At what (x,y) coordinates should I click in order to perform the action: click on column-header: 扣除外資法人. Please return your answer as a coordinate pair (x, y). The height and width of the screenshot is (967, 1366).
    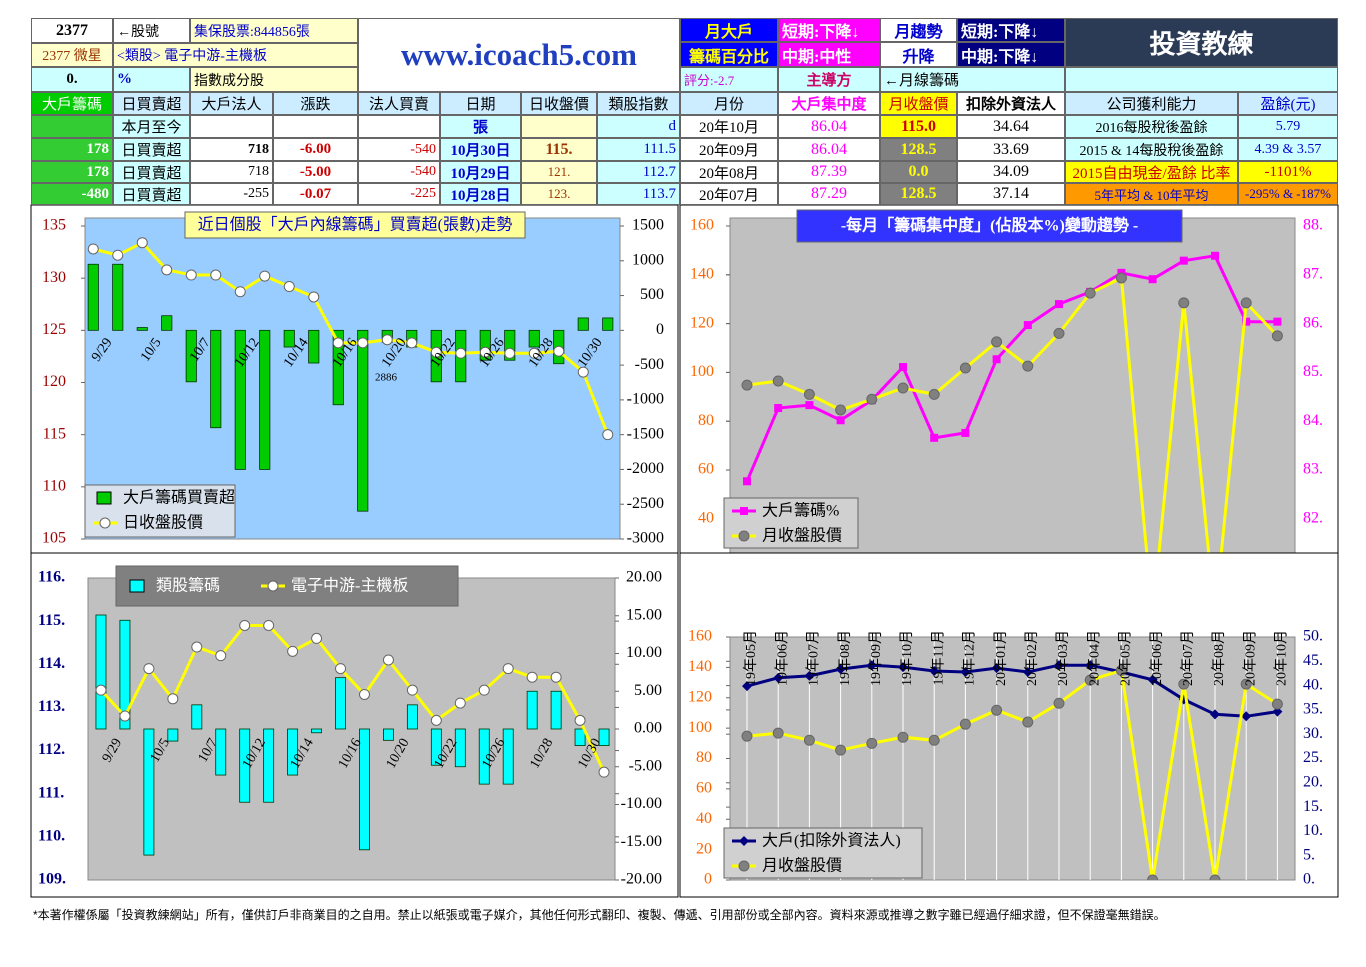
    Looking at the image, I should click on (1011, 103).